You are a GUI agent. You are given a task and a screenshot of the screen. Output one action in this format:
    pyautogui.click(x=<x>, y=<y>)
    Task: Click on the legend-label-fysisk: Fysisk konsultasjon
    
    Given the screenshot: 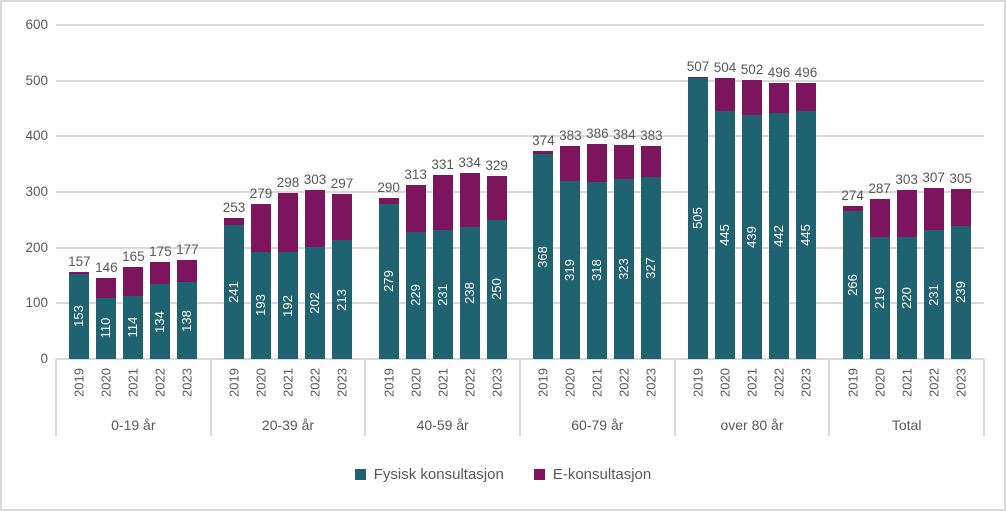 What is the action you would take?
    pyautogui.click(x=438, y=474)
    